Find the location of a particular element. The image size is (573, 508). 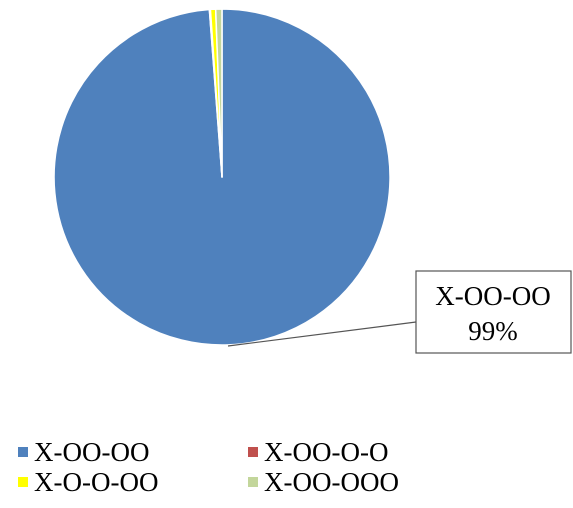

pie-slice-x-oo-ooo is located at coordinates (218, 93).